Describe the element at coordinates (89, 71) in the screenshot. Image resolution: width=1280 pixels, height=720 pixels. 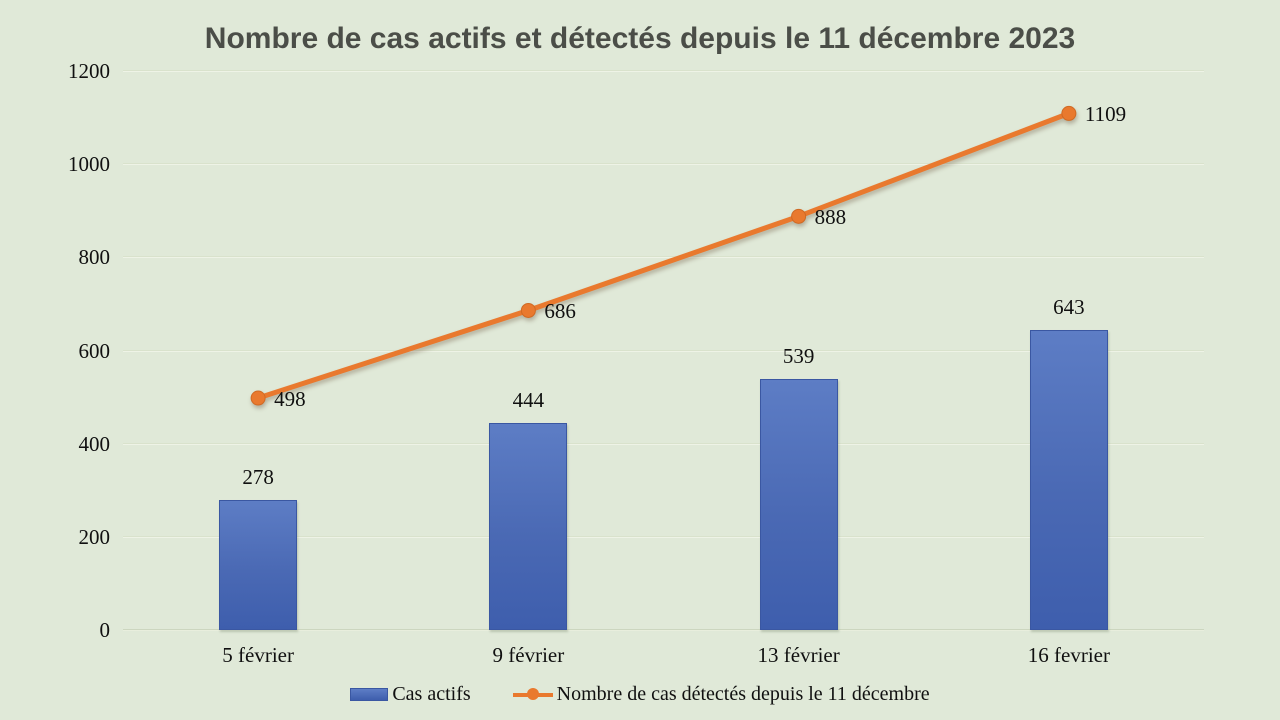
I see `y-tick-label: 1200` at that location.